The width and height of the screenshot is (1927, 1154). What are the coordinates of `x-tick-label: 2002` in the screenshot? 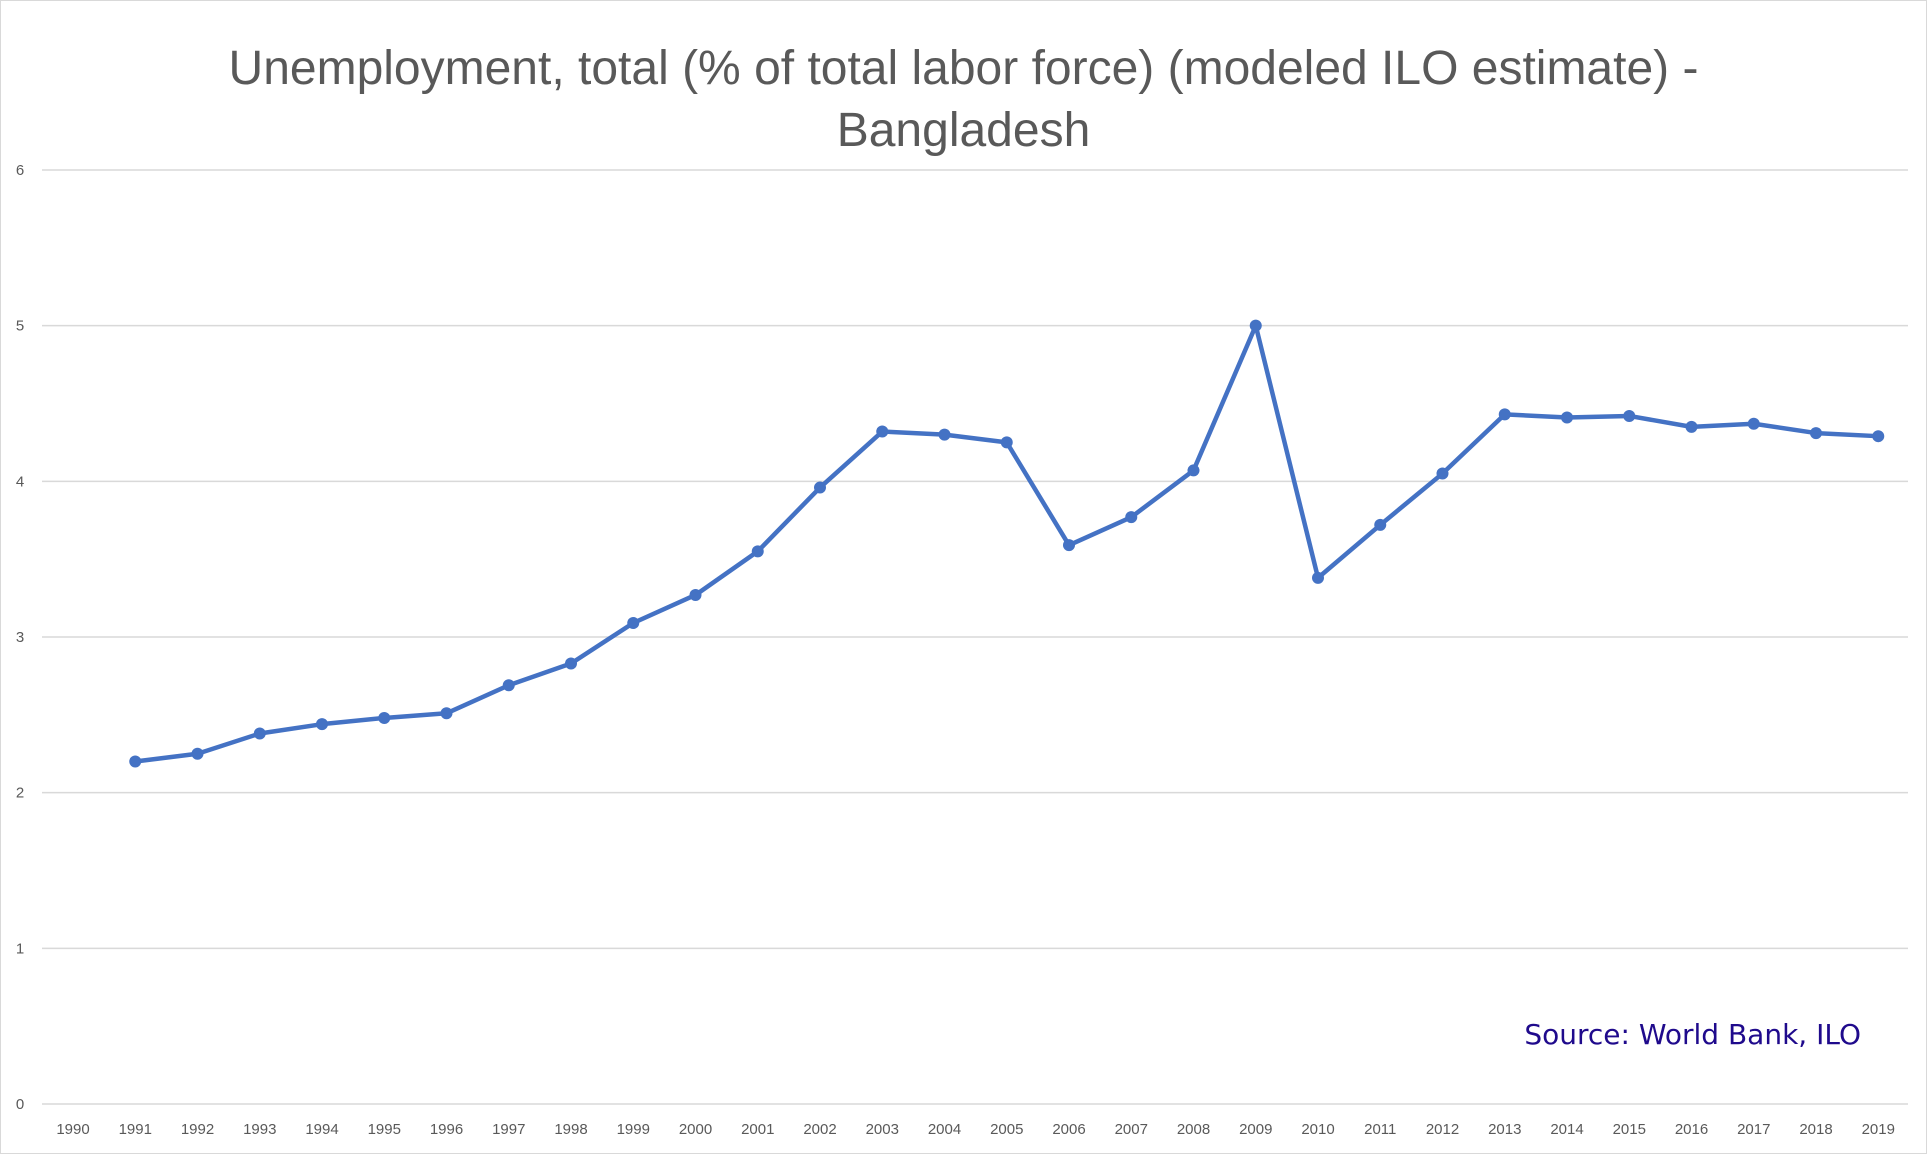 It's located at (819, 1129).